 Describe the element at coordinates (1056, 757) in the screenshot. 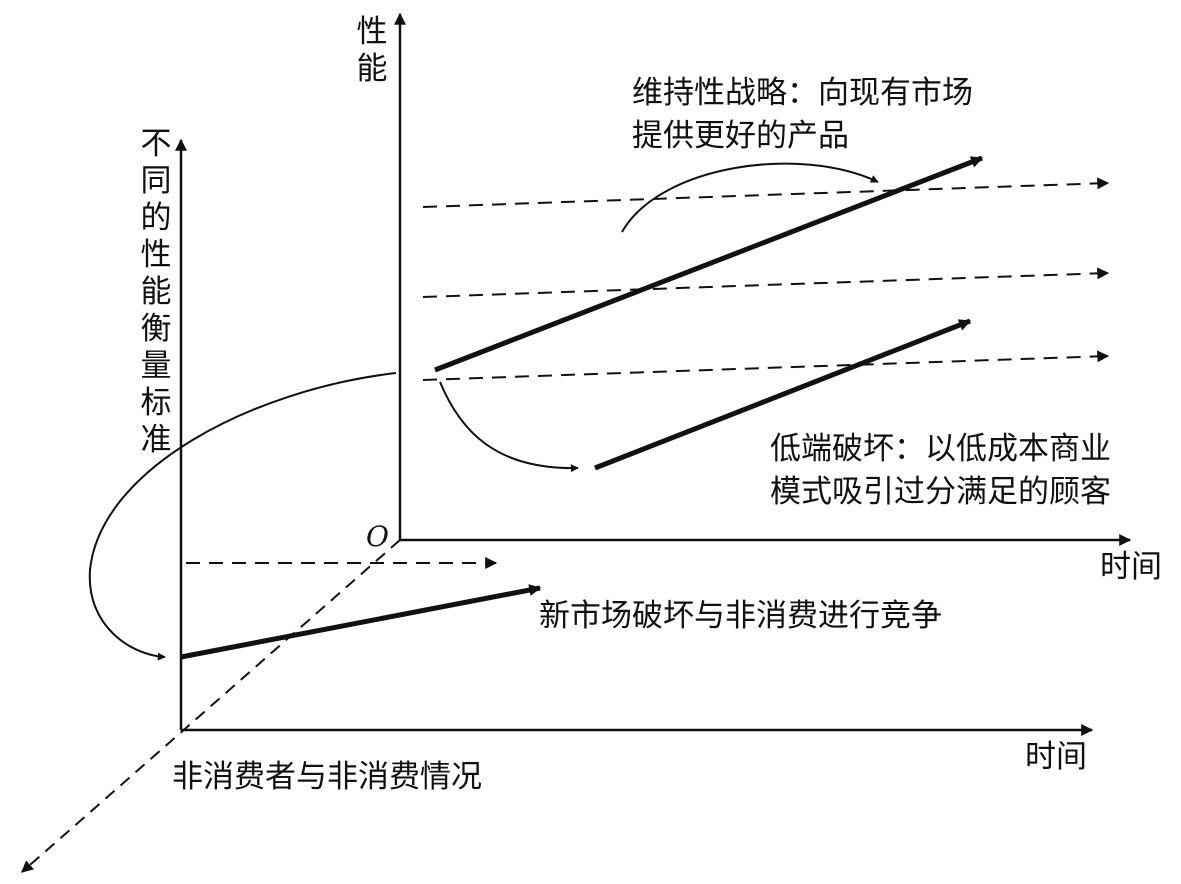

I see `front-x-axis-label: 时间` at that location.